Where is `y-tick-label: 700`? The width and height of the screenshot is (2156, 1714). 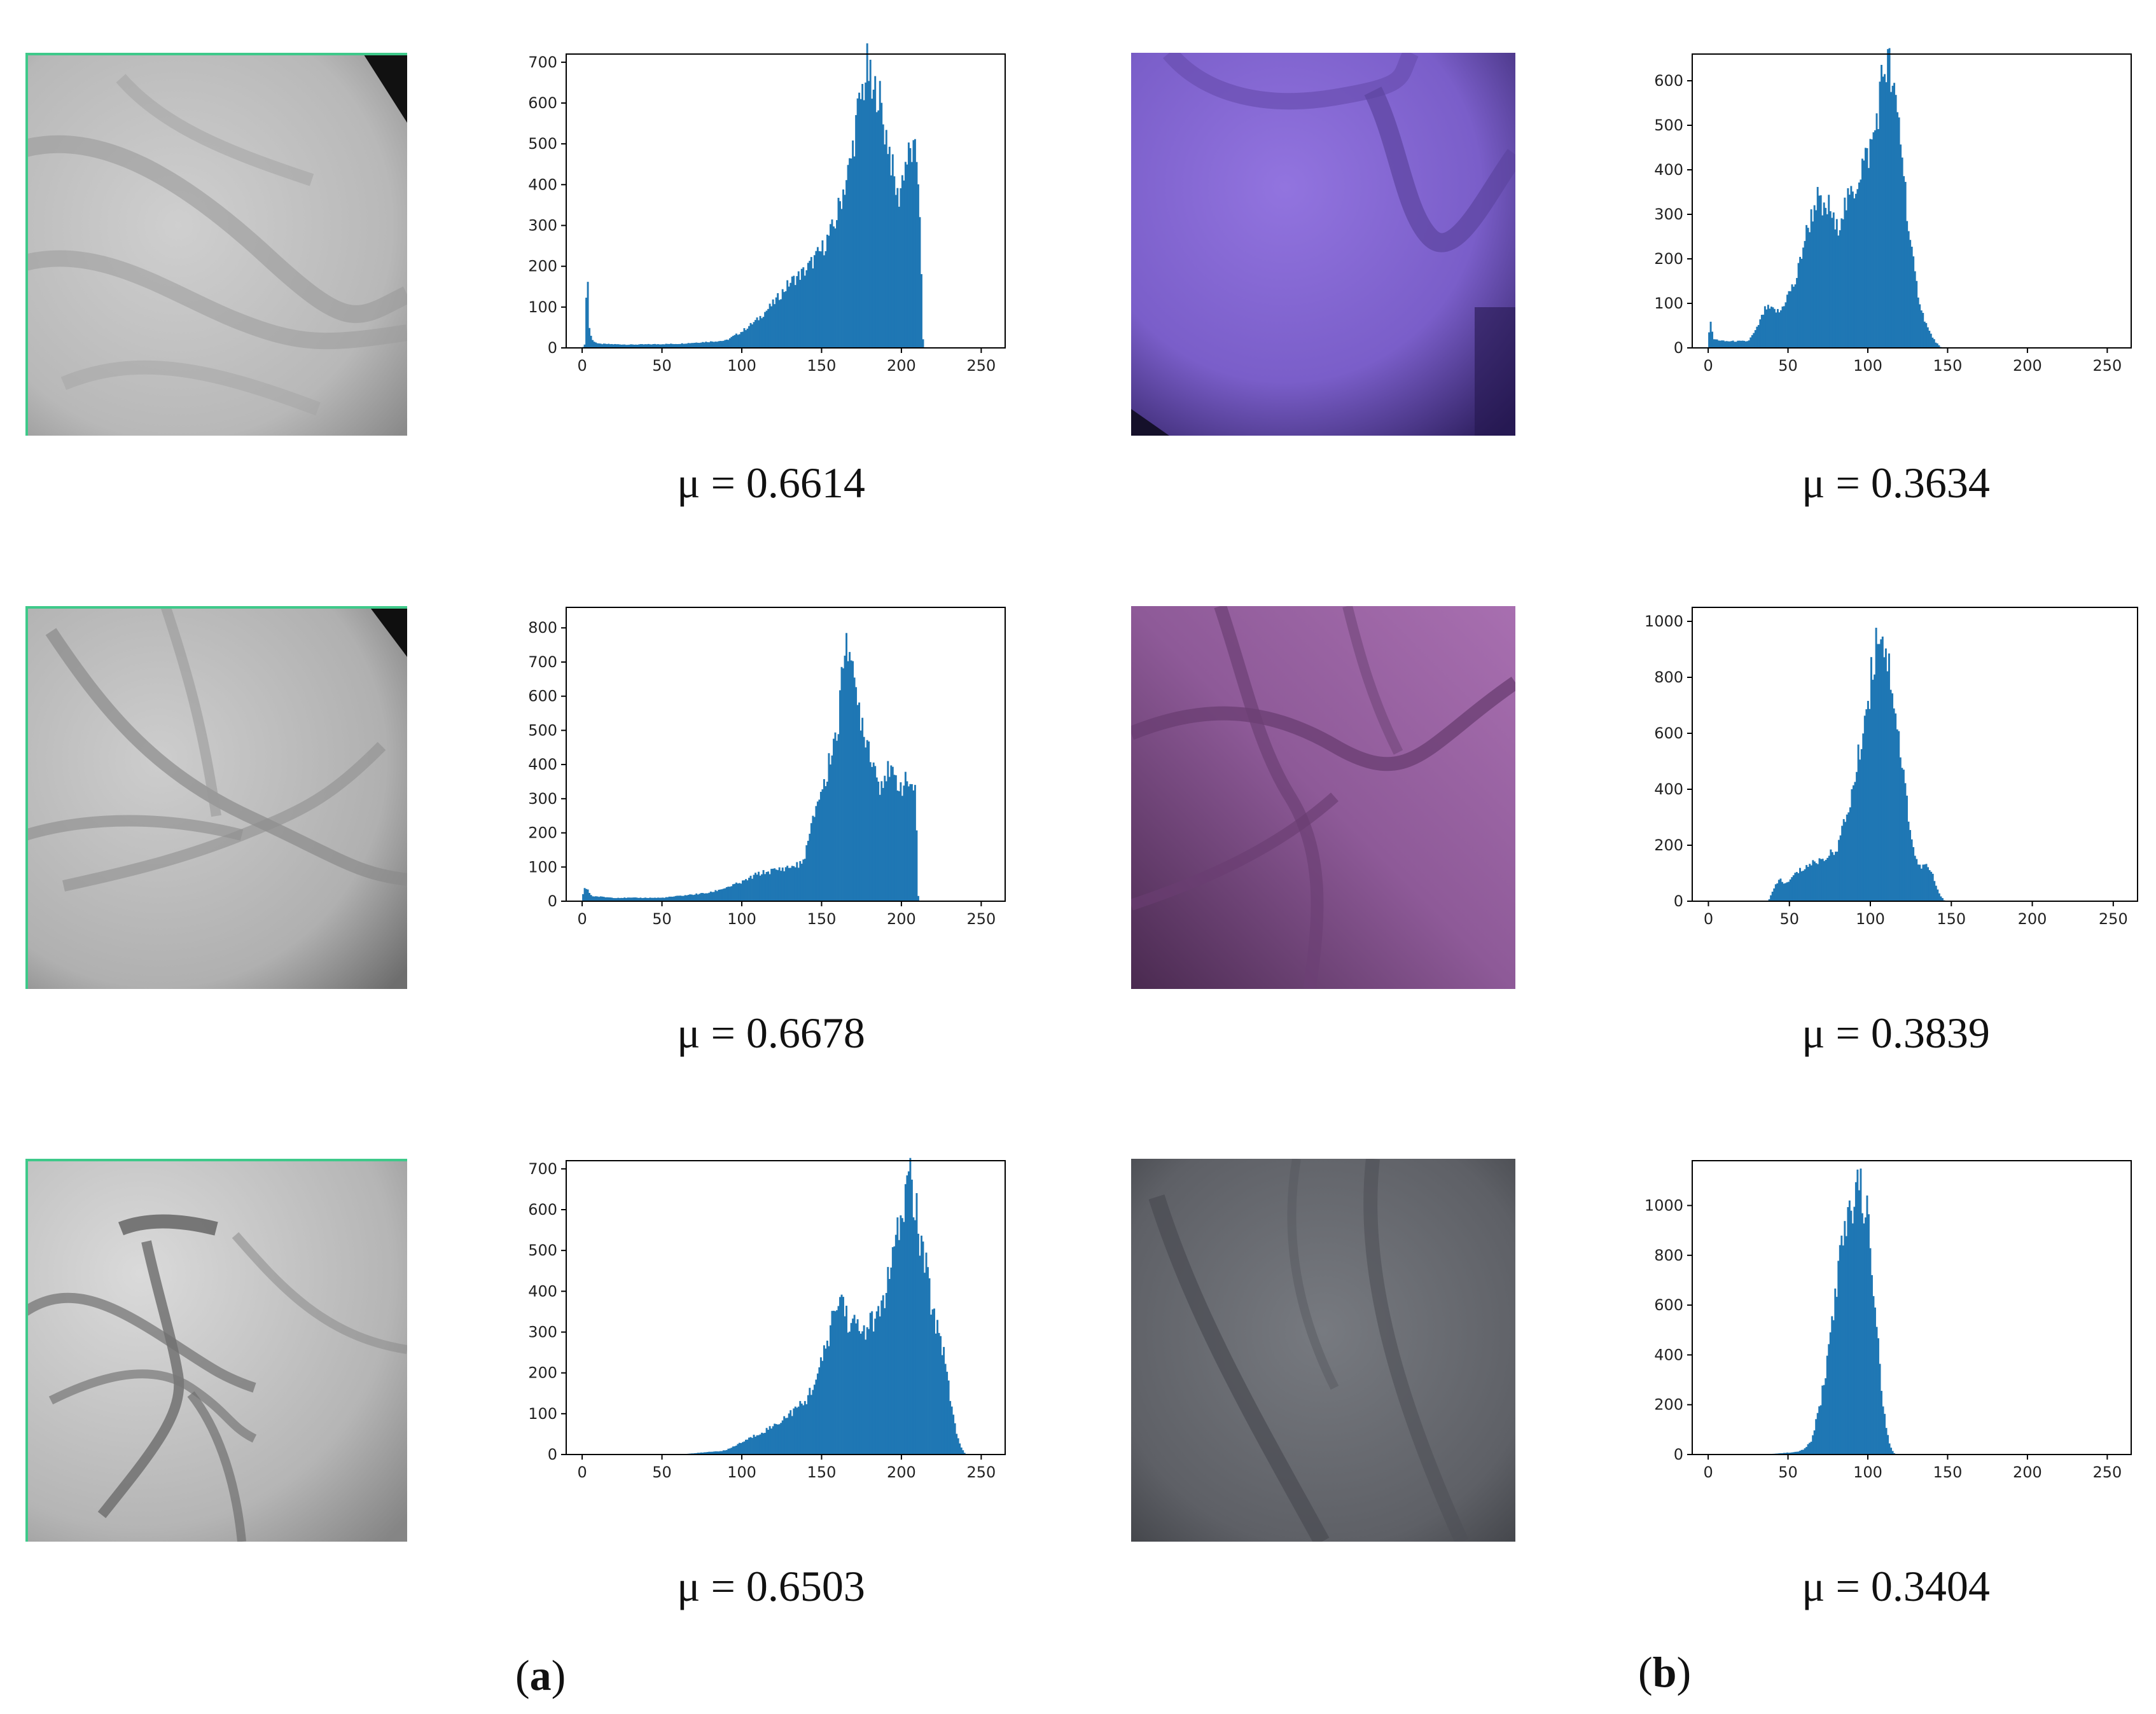 y-tick-label: 700 is located at coordinates (542, 1169).